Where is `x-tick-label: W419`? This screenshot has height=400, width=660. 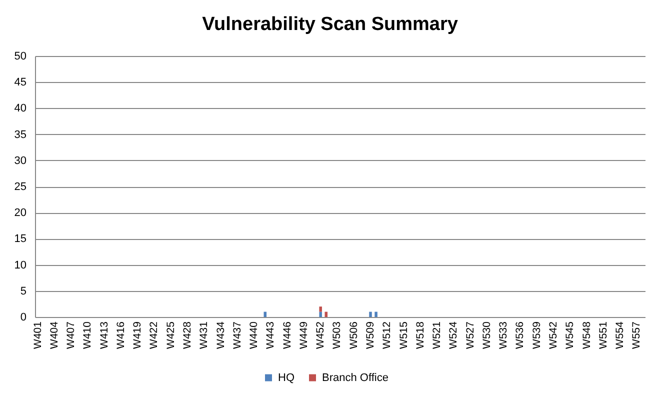
x-tick-label: W419 is located at coordinates (138, 335).